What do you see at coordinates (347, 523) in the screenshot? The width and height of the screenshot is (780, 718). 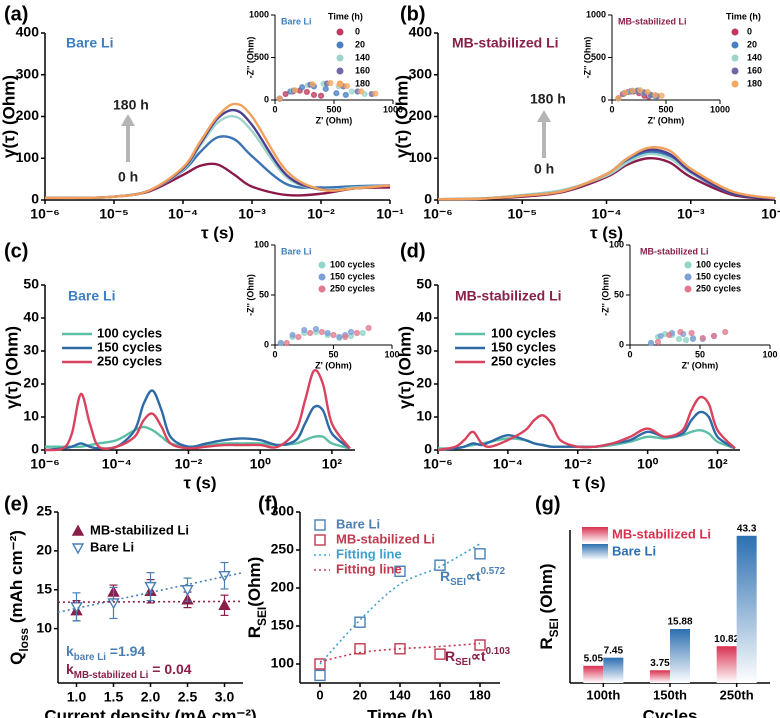 I see `legend-item: Bare Li` at bounding box center [347, 523].